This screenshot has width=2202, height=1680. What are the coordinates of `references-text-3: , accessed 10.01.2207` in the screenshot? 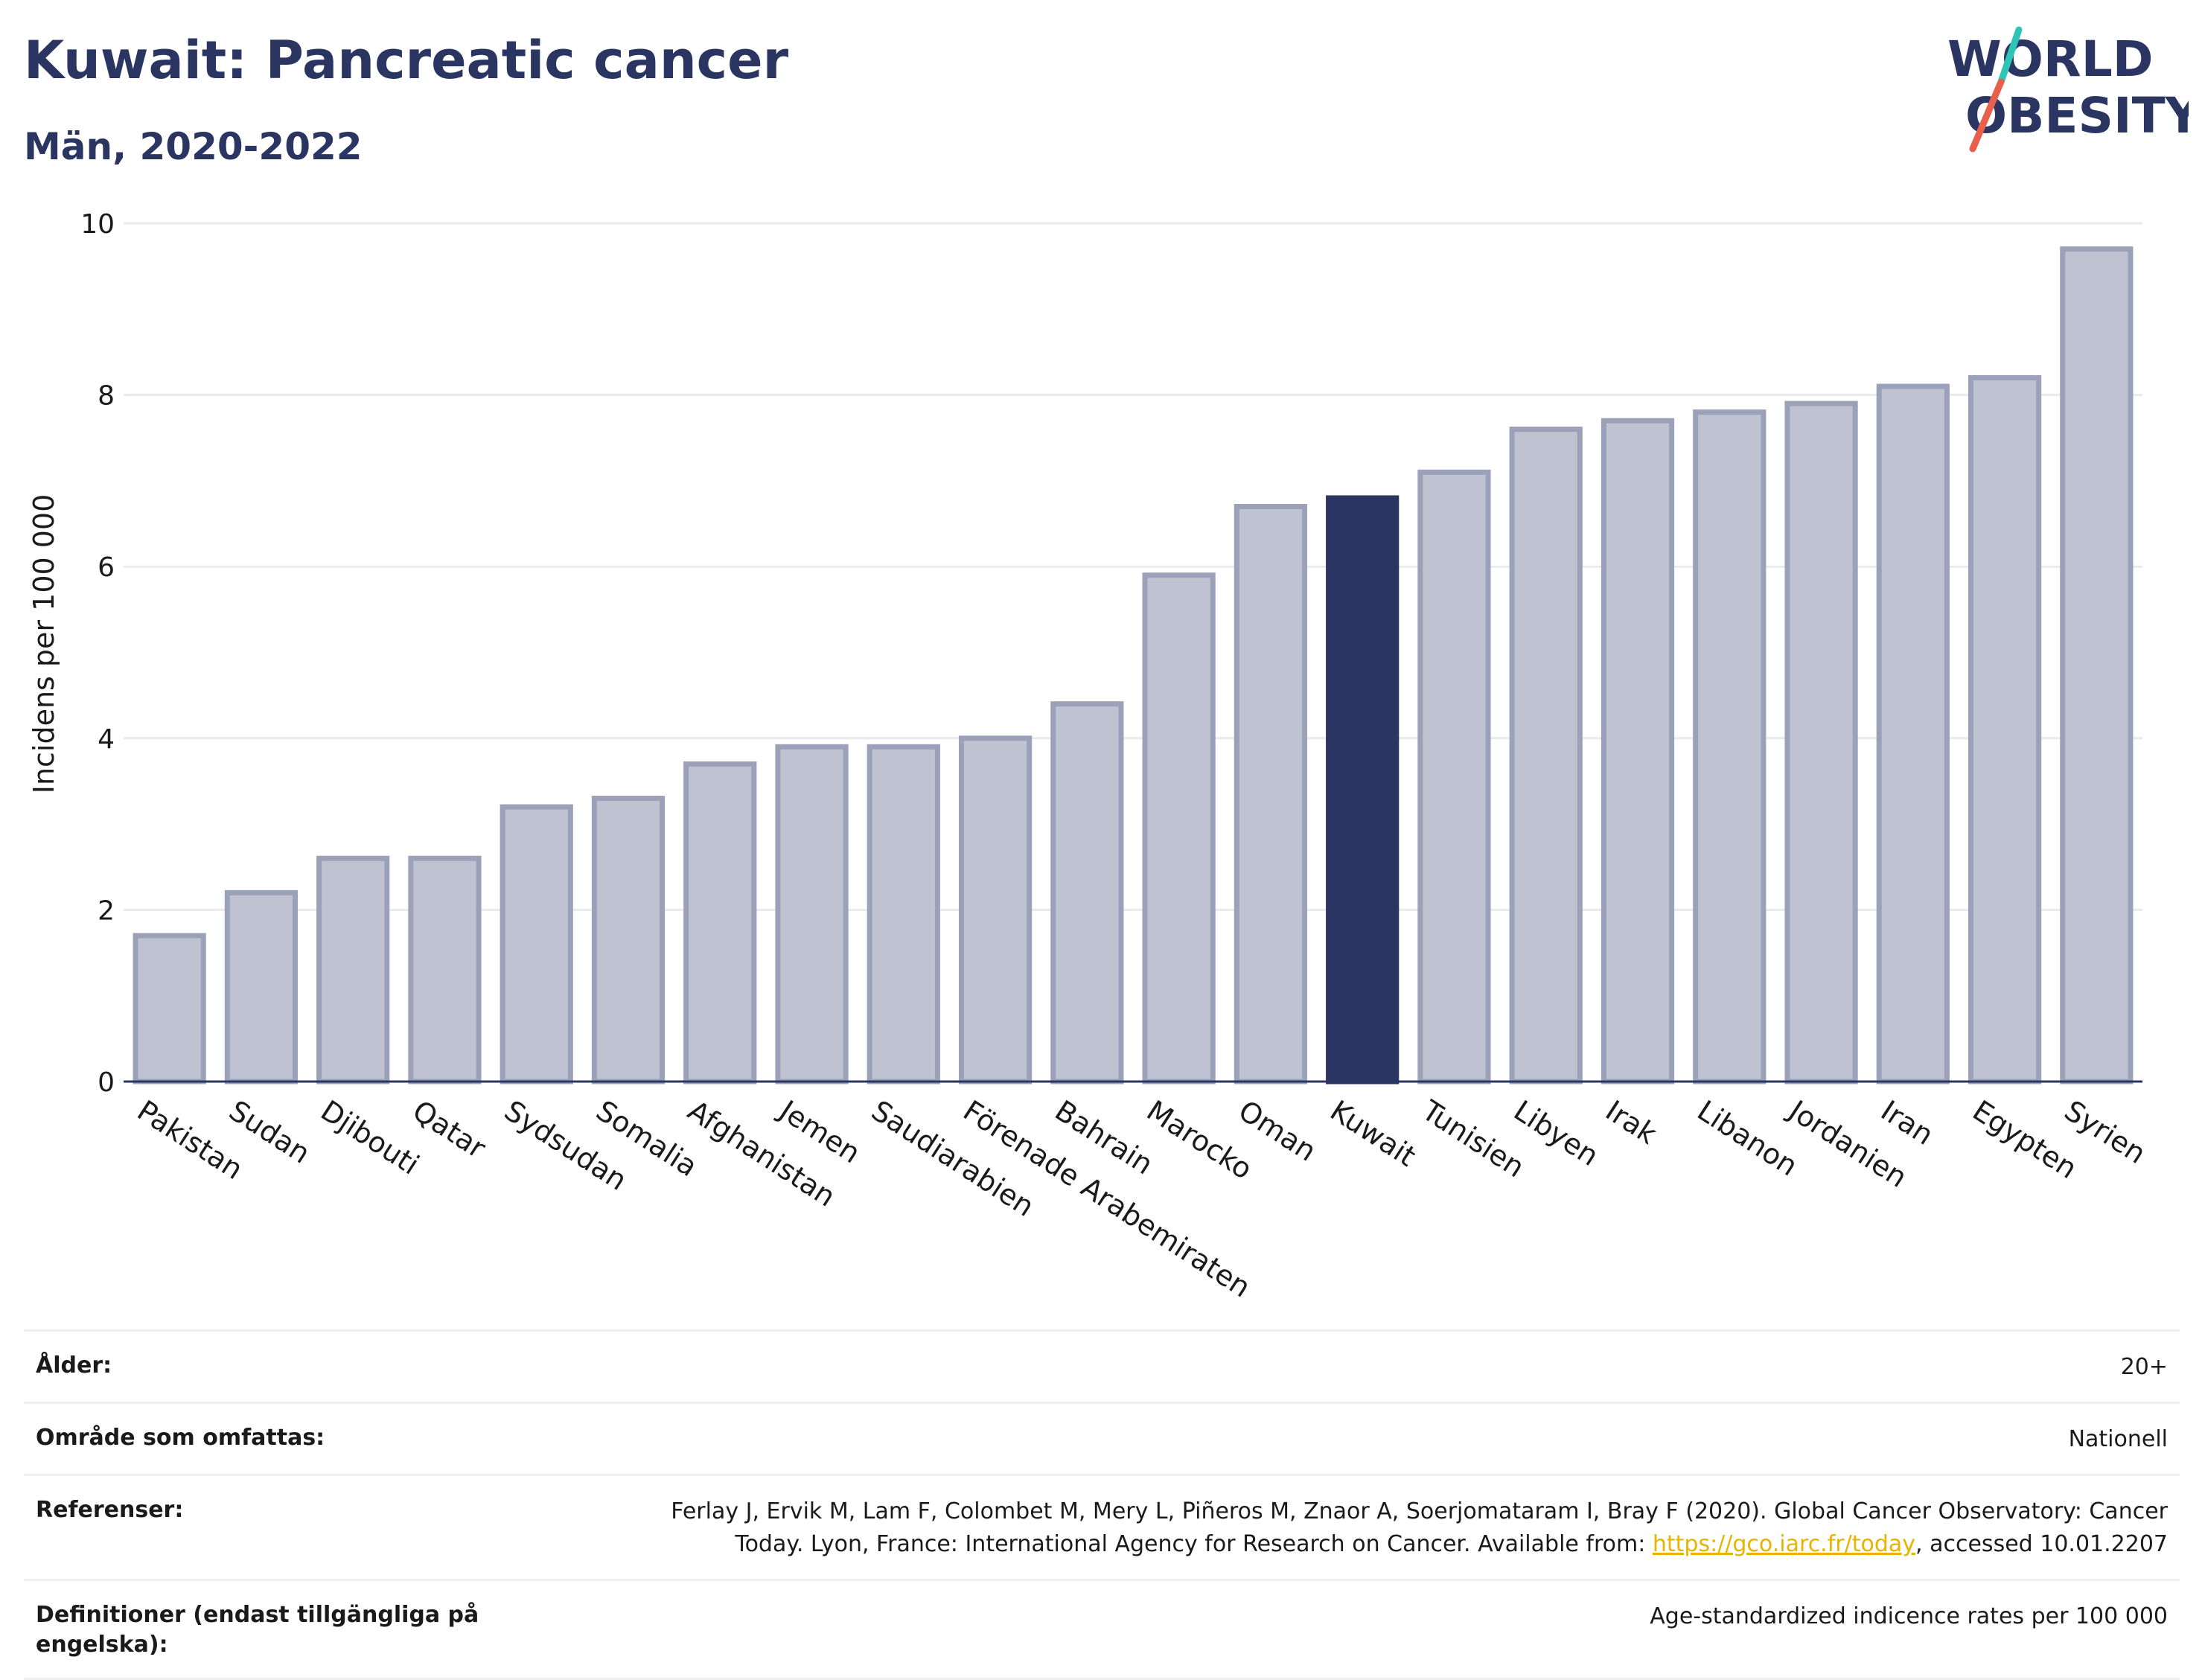 It's located at (2041, 1544).